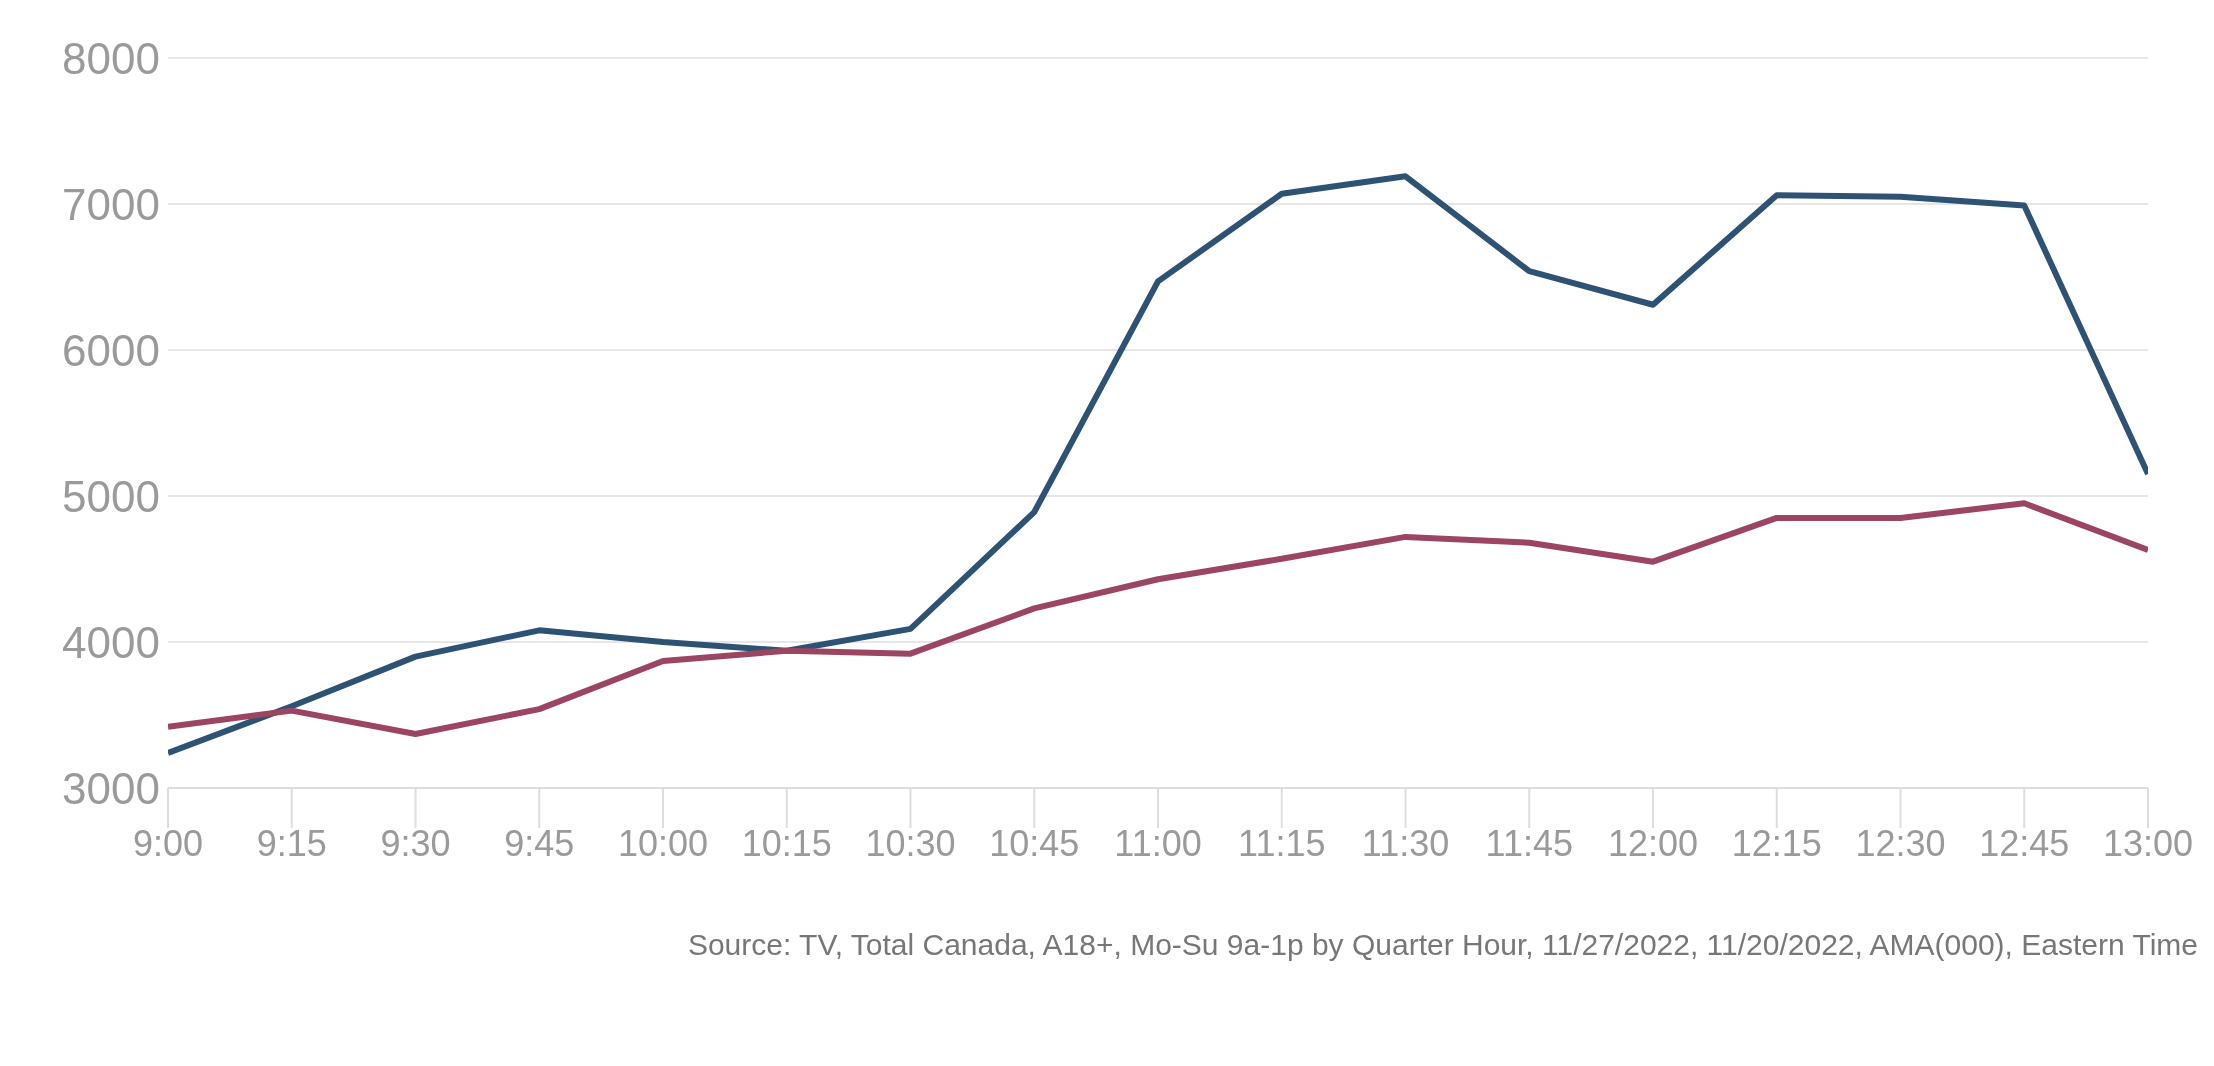 This screenshot has width=2214, height=1066. What do you see at coordinates (111, 204) in the screenshot?
I see `y-tick-label: 7000` at bounding box center [111, 204].